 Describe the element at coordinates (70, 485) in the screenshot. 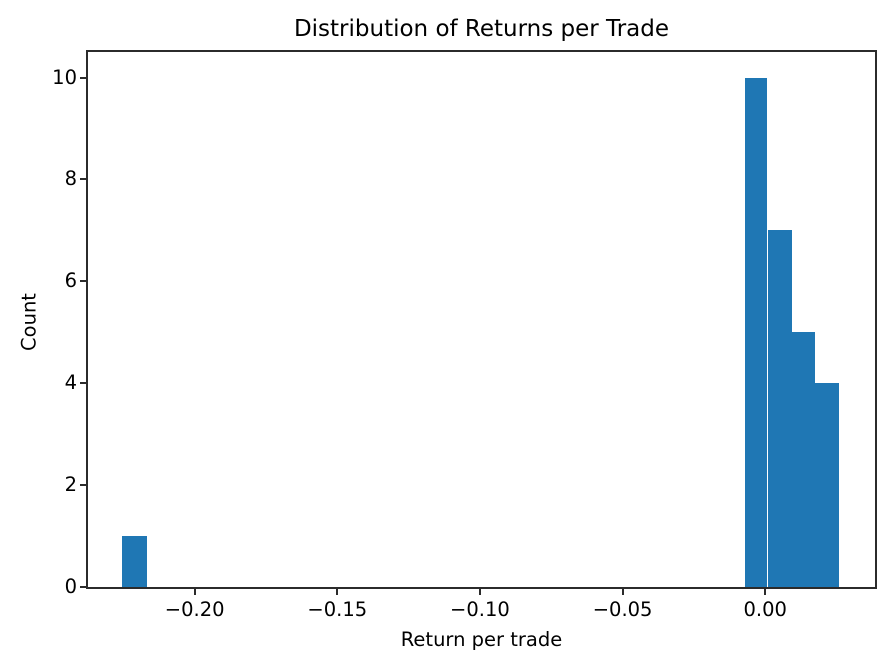

I see `y-tick-label: 2` at that location.